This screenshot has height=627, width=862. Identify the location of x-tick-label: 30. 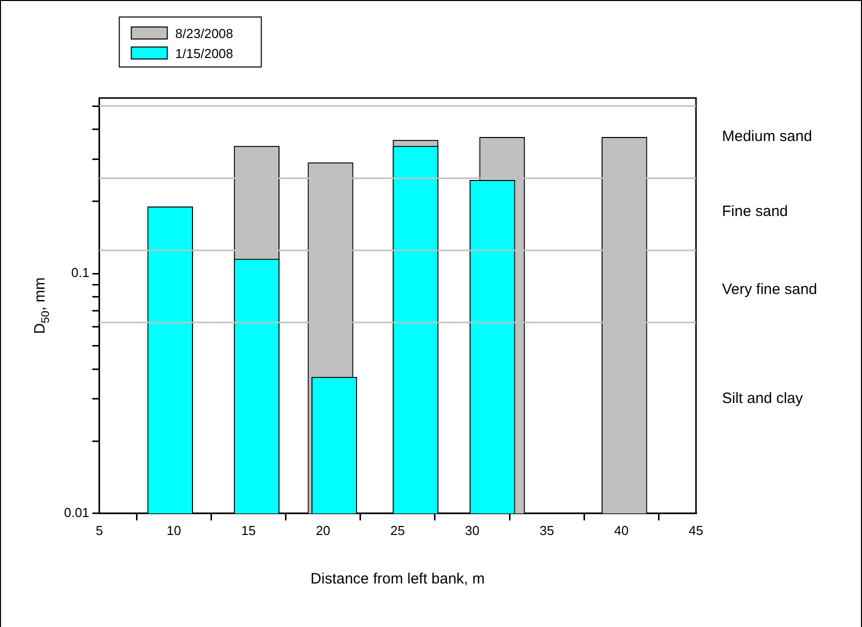
(472, 530).